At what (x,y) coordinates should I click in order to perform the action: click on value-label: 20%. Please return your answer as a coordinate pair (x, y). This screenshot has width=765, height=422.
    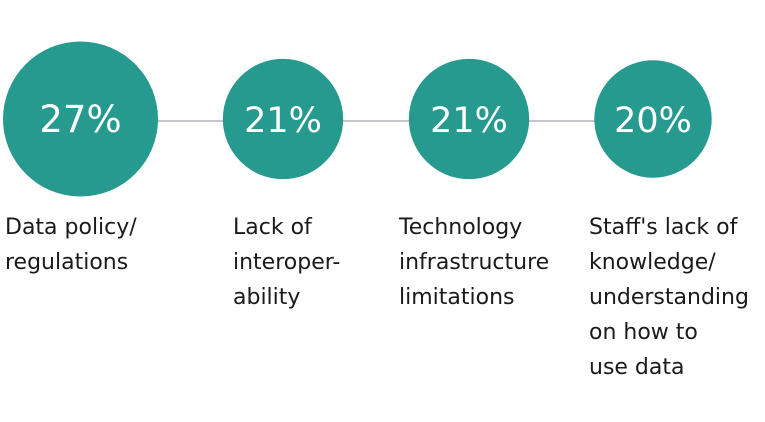
    Looking at the image, I should click on (653, 121).